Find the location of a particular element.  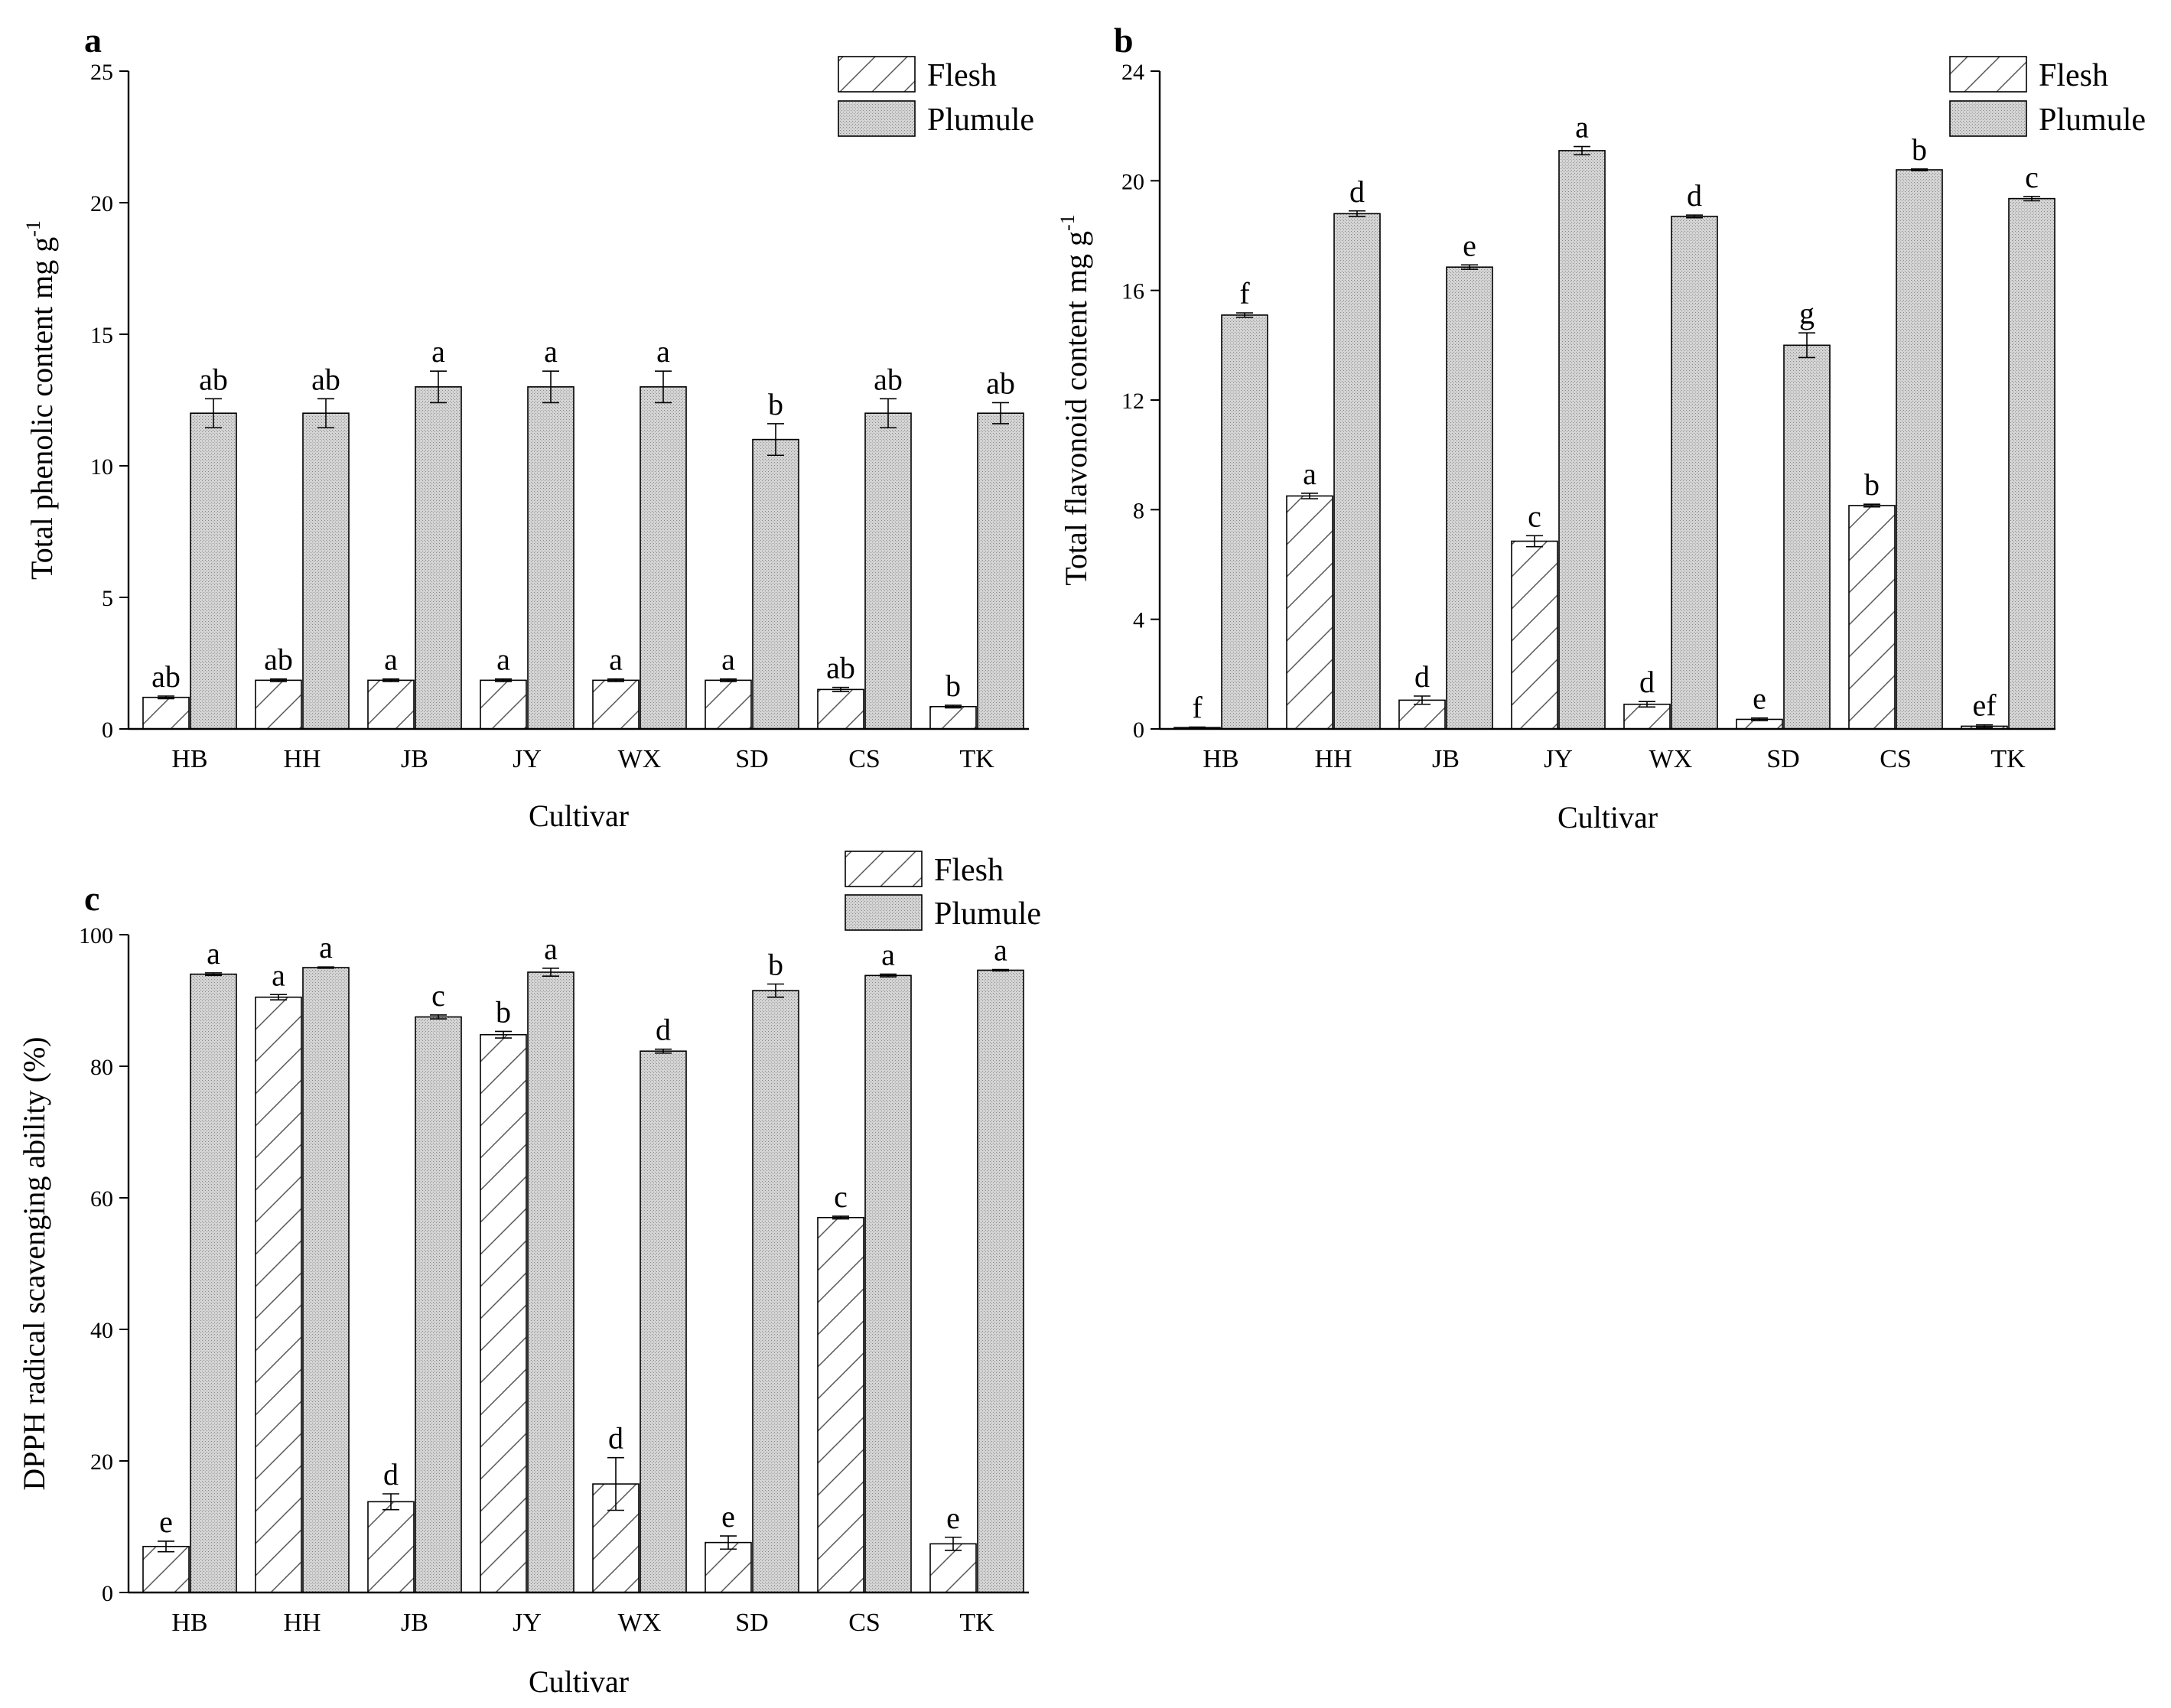

y-tick-label: 100 is located at coordinates (96, 935).